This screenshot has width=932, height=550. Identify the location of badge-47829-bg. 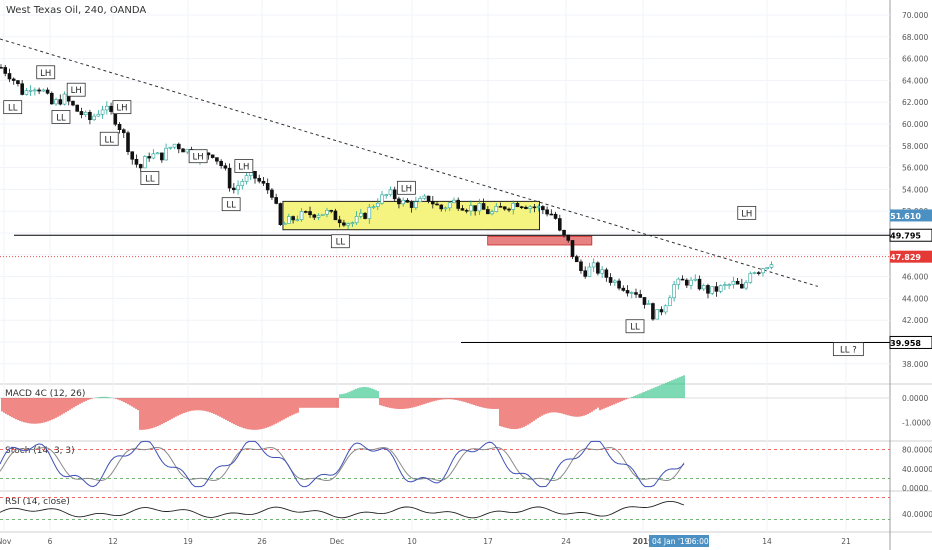
(911, 256).